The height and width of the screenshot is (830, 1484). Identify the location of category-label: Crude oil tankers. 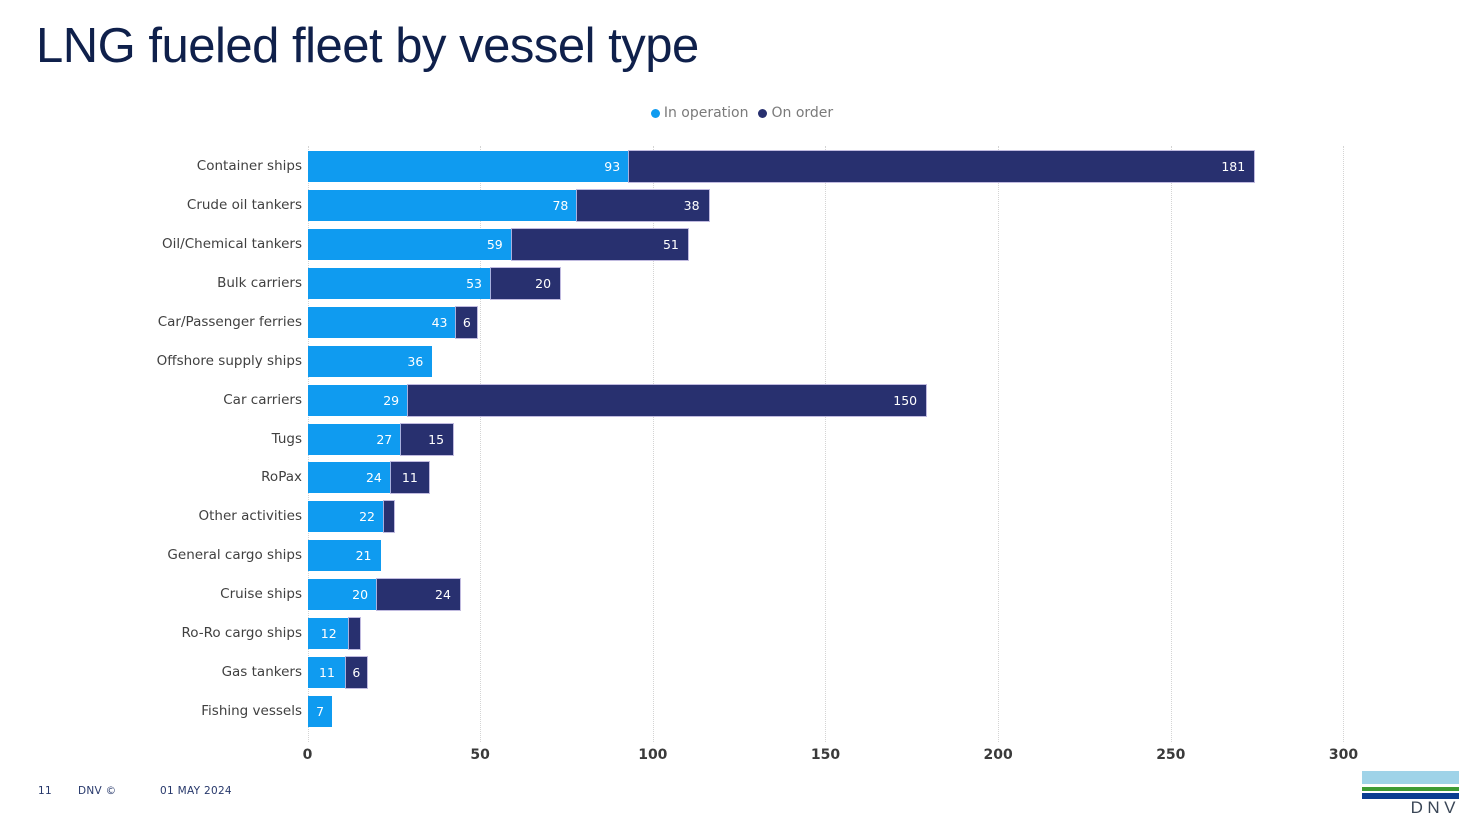
(244, 204).